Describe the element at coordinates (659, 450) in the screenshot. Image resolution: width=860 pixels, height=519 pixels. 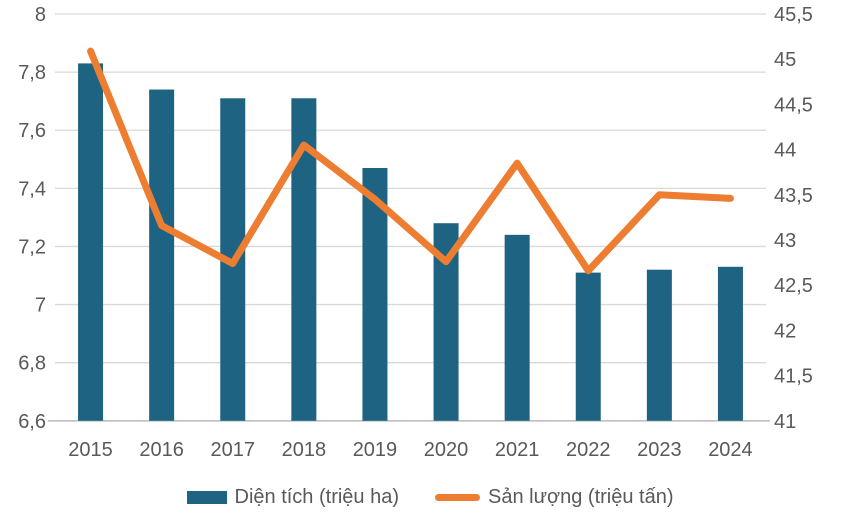
I see `x-axis-label-2023: 2023` at that location.